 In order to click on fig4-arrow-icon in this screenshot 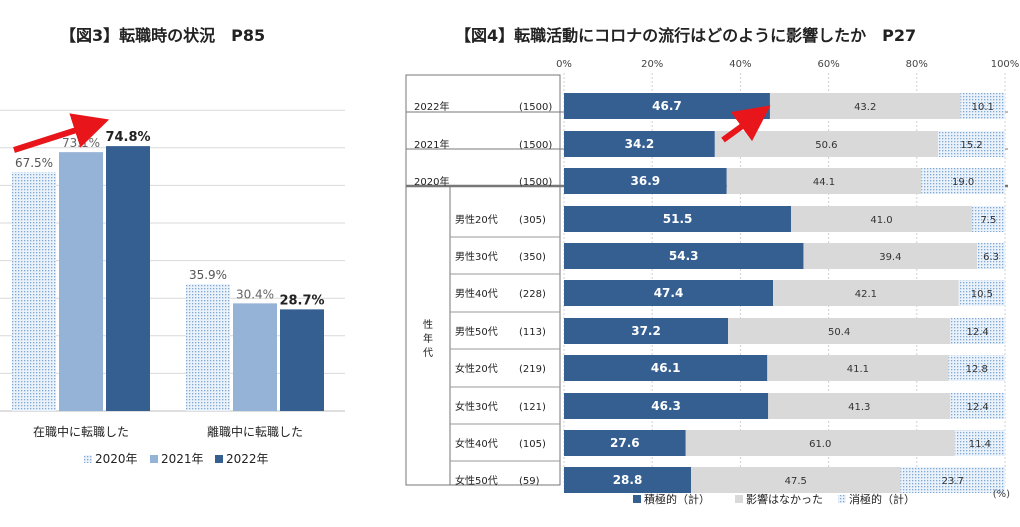, I will do `click(746, 124)`.